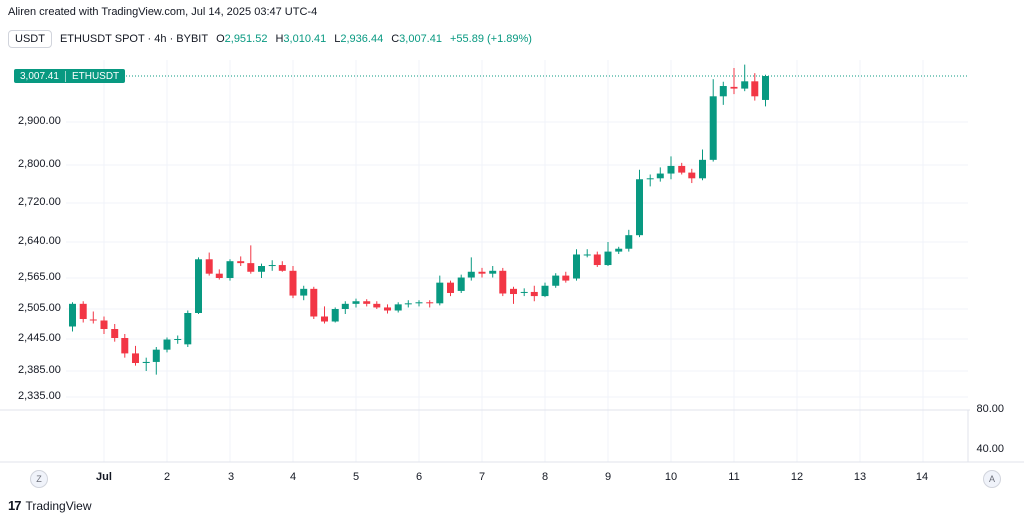  What do you see at coordinates (39, 121) in the screenshot?
I see `price-tick-label: 2,900.00` at bounding box center [39, 121].